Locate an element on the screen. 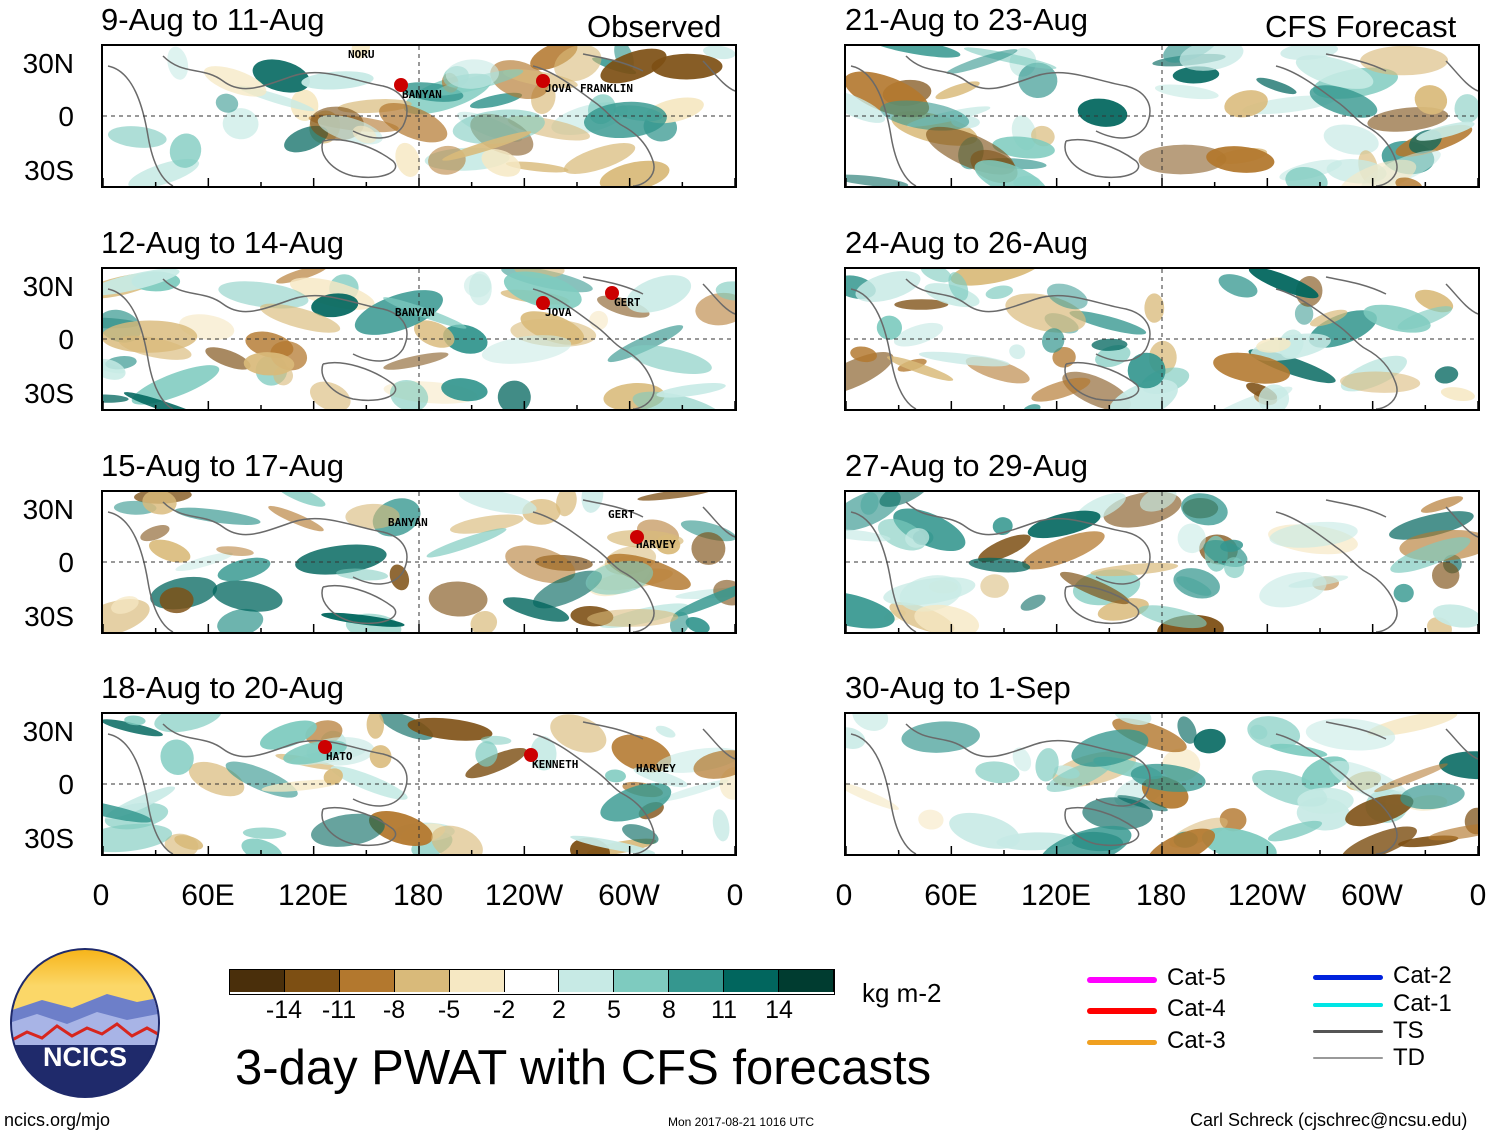 Image resolution: width=1510 pixels, height=1137 pixels. lat-label-0: 0 is located at coordinates (66, 116).